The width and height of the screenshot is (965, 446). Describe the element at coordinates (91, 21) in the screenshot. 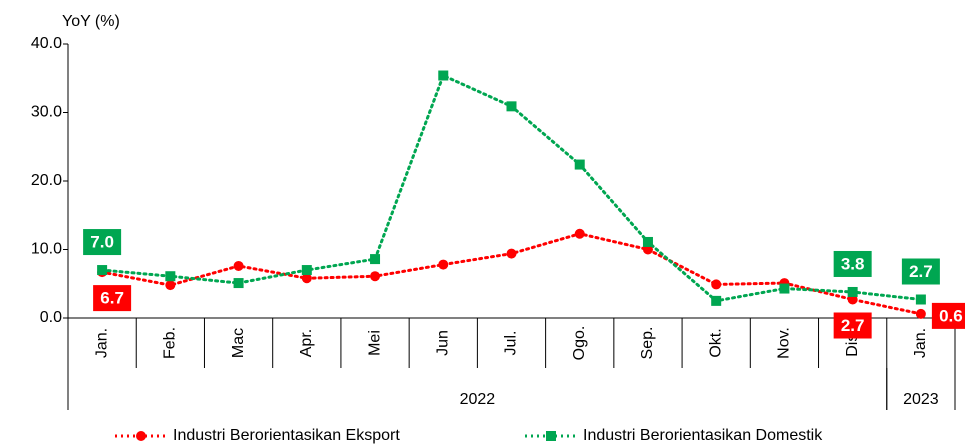

I see `y-axis-label: YoY (%)` at that location.